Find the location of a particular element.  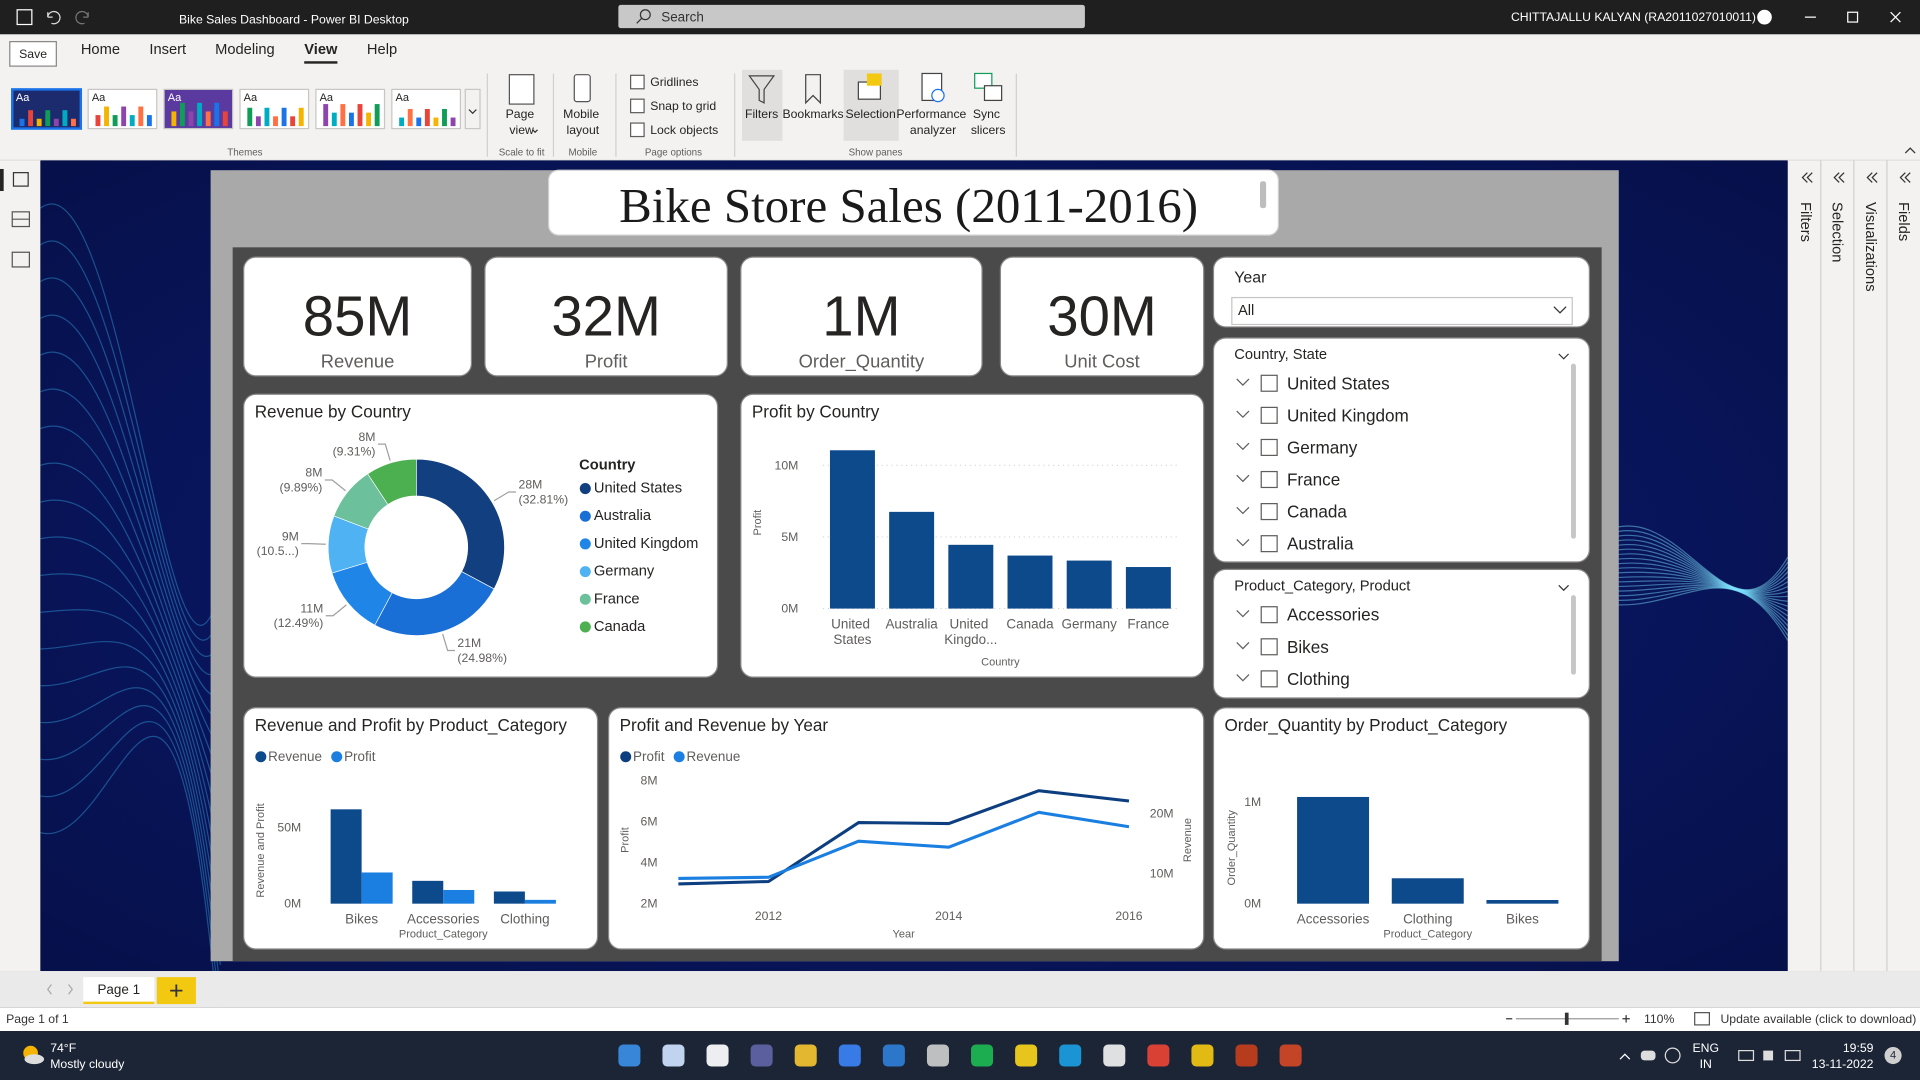

x-tick-label: United States is located at coordinates (852, 631).